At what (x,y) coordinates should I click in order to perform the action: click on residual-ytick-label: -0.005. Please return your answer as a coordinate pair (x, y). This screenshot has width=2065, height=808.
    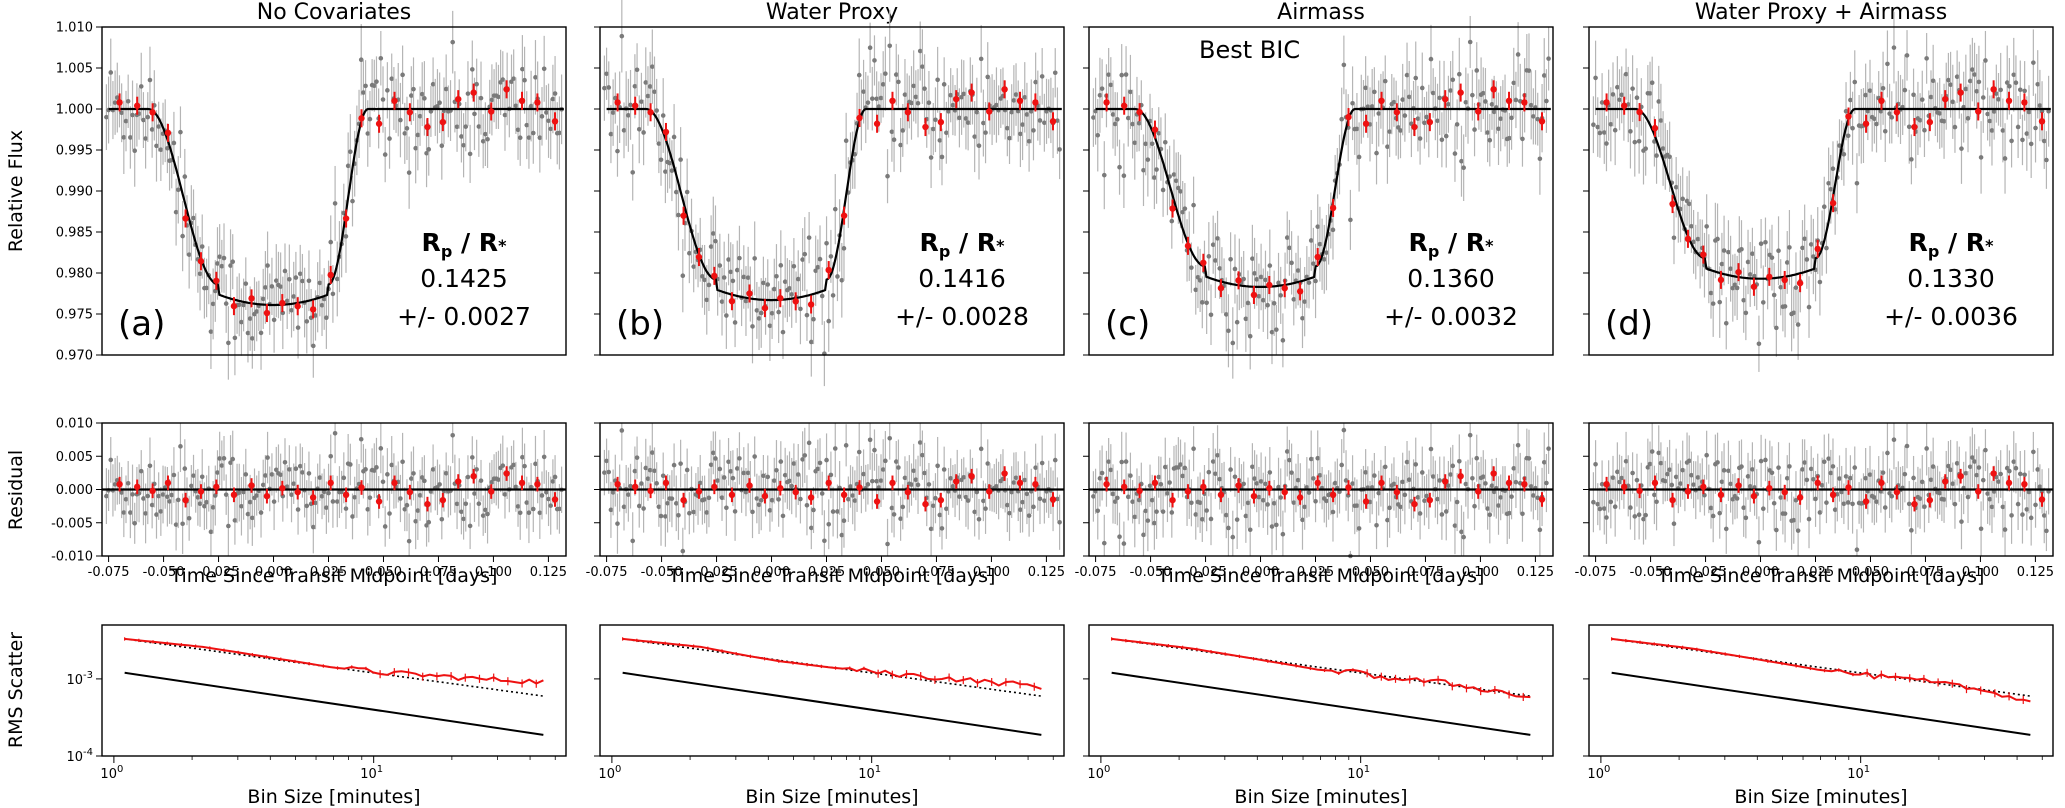
    Looking at the image, I should click on (72, 523).